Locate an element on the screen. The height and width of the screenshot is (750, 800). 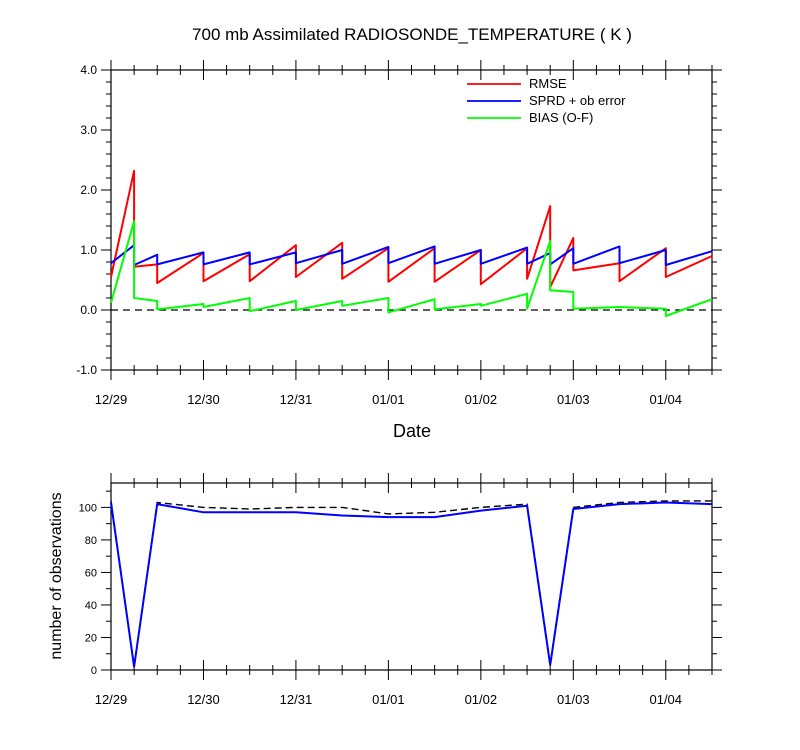
y-tick-label: 40 is located at coordinates (91, 606).